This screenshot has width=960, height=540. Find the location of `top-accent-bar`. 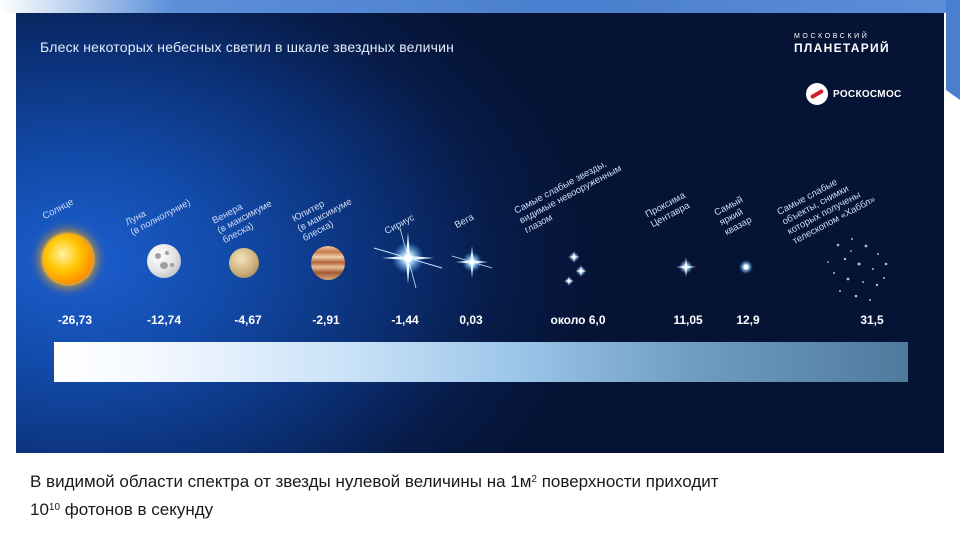

top-accent-bar is located at coordinates (480, 6).